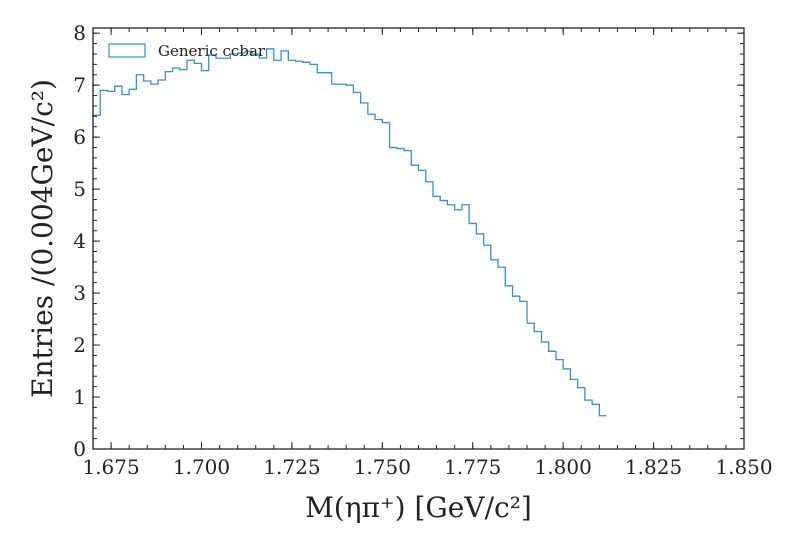  What do you see at coordinates (42, 238) in the screenshot?
I see `y-axis-title: Entries /(0.004GeV/c²)` at bounding box center [42, 238].